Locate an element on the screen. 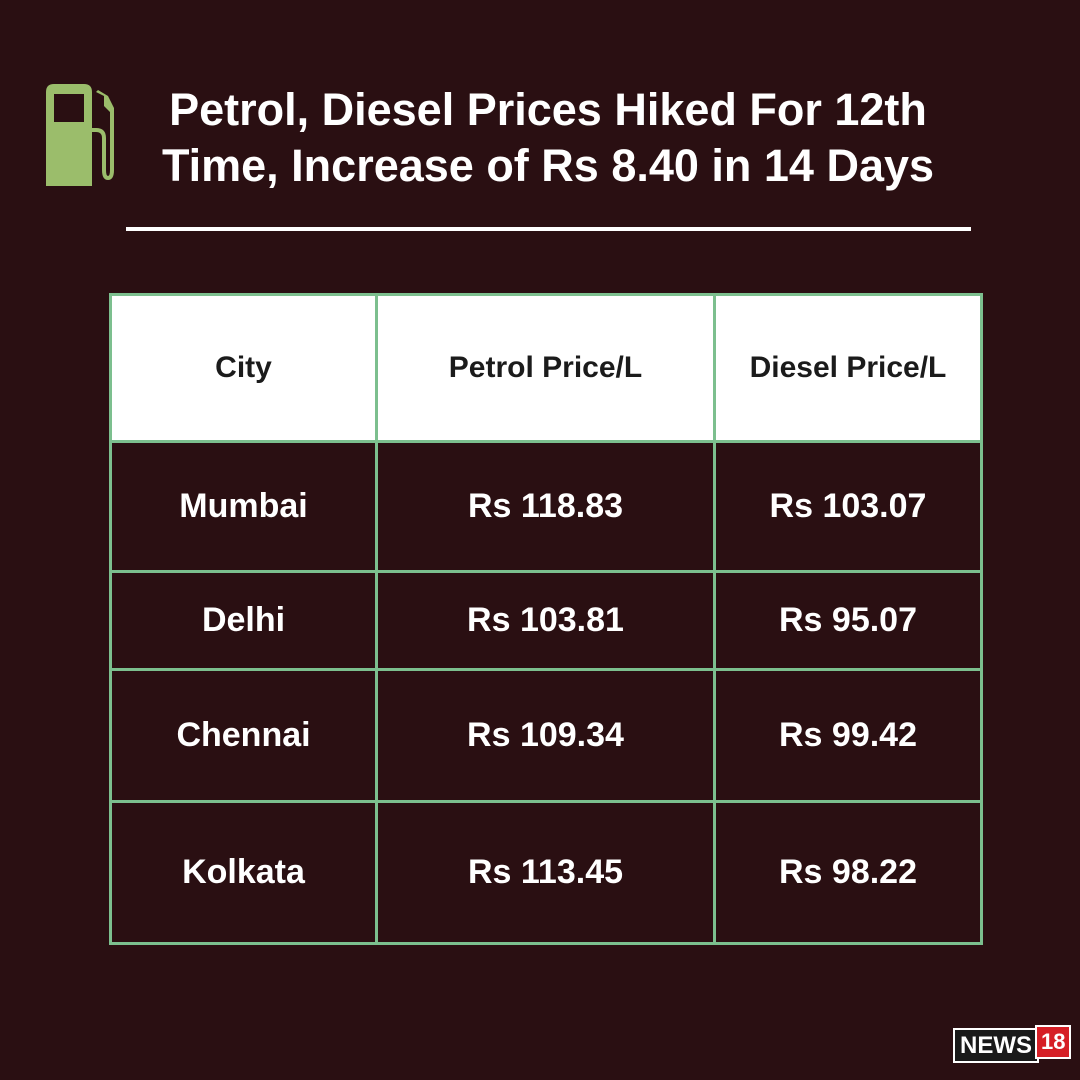  cell: Rs 103.07 is located at coordinates (848, 506).